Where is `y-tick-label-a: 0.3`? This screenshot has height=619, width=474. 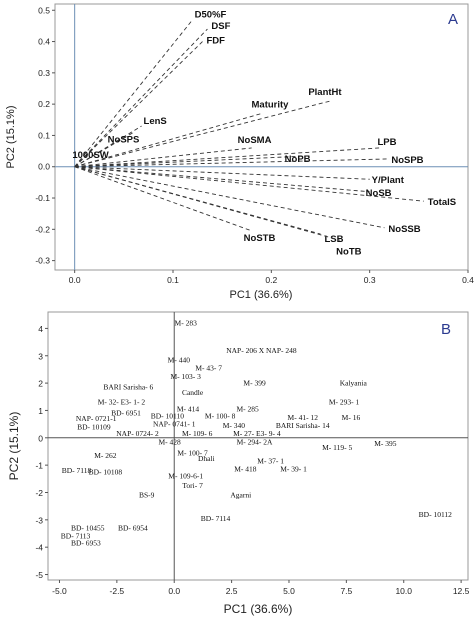
y-tick-label-a: 0.3 is located at coordinates (44, 73).